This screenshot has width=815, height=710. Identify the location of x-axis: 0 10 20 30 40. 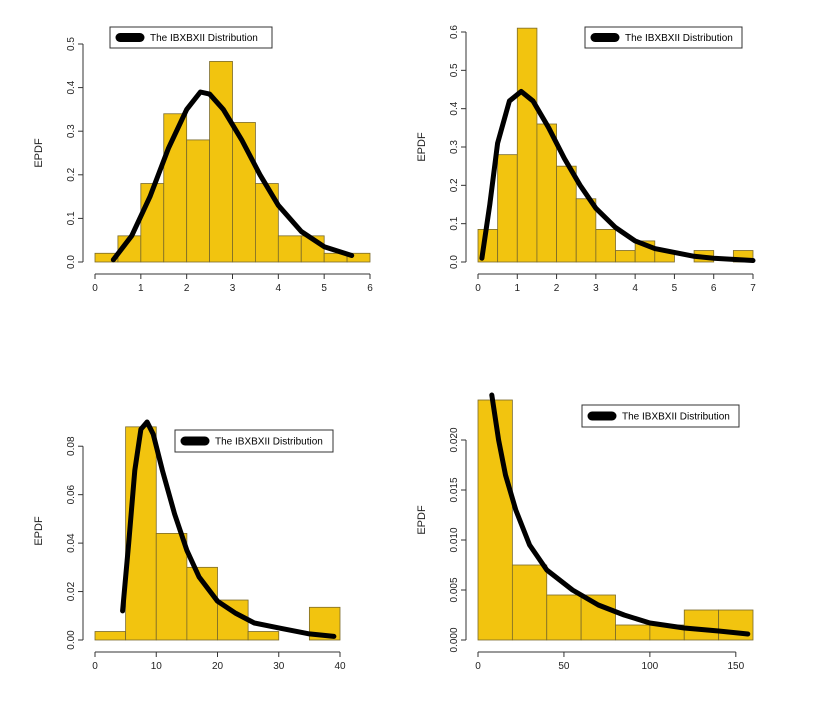
(219, 661).